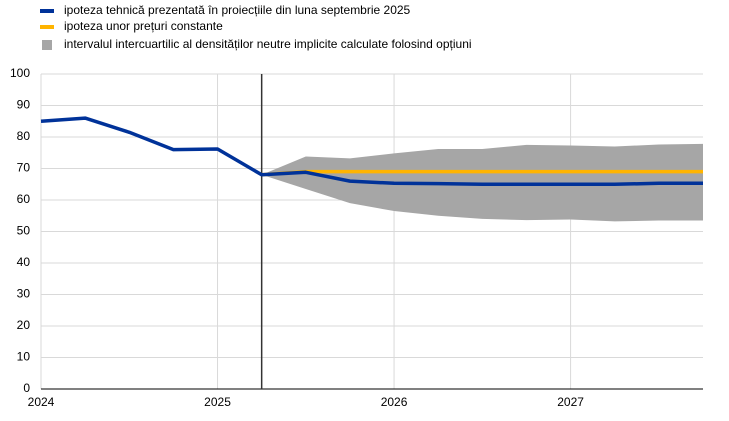 The image size is (729, 421). Describe the element at coordinates (24, 168) in the screenshot. I see `y-tick-label: 70` at that location.